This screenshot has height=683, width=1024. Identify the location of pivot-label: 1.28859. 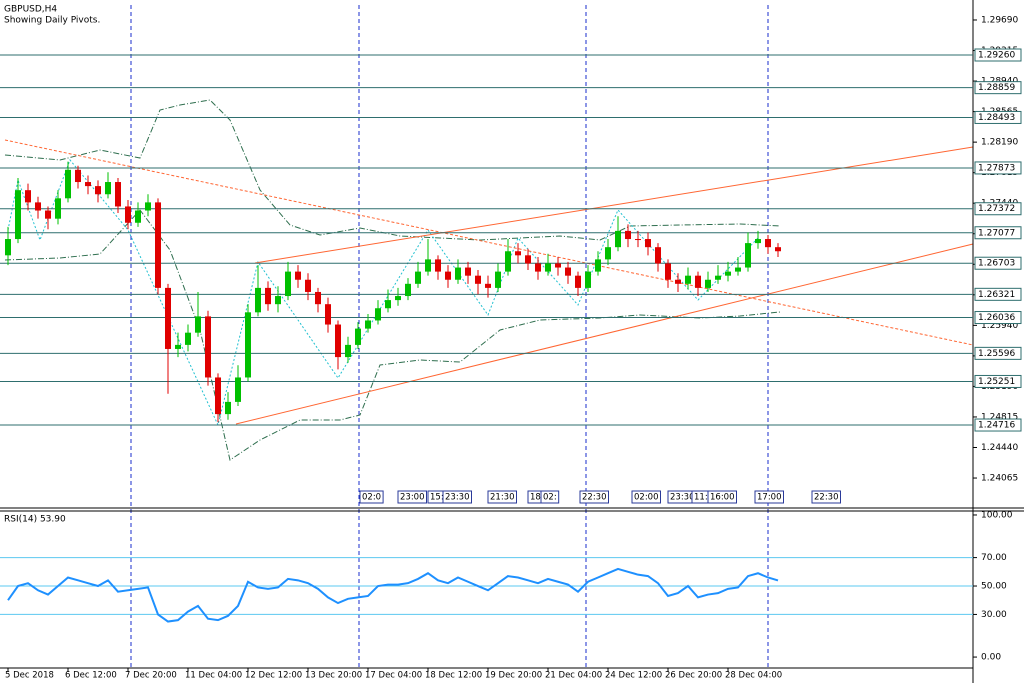
(996, 88).